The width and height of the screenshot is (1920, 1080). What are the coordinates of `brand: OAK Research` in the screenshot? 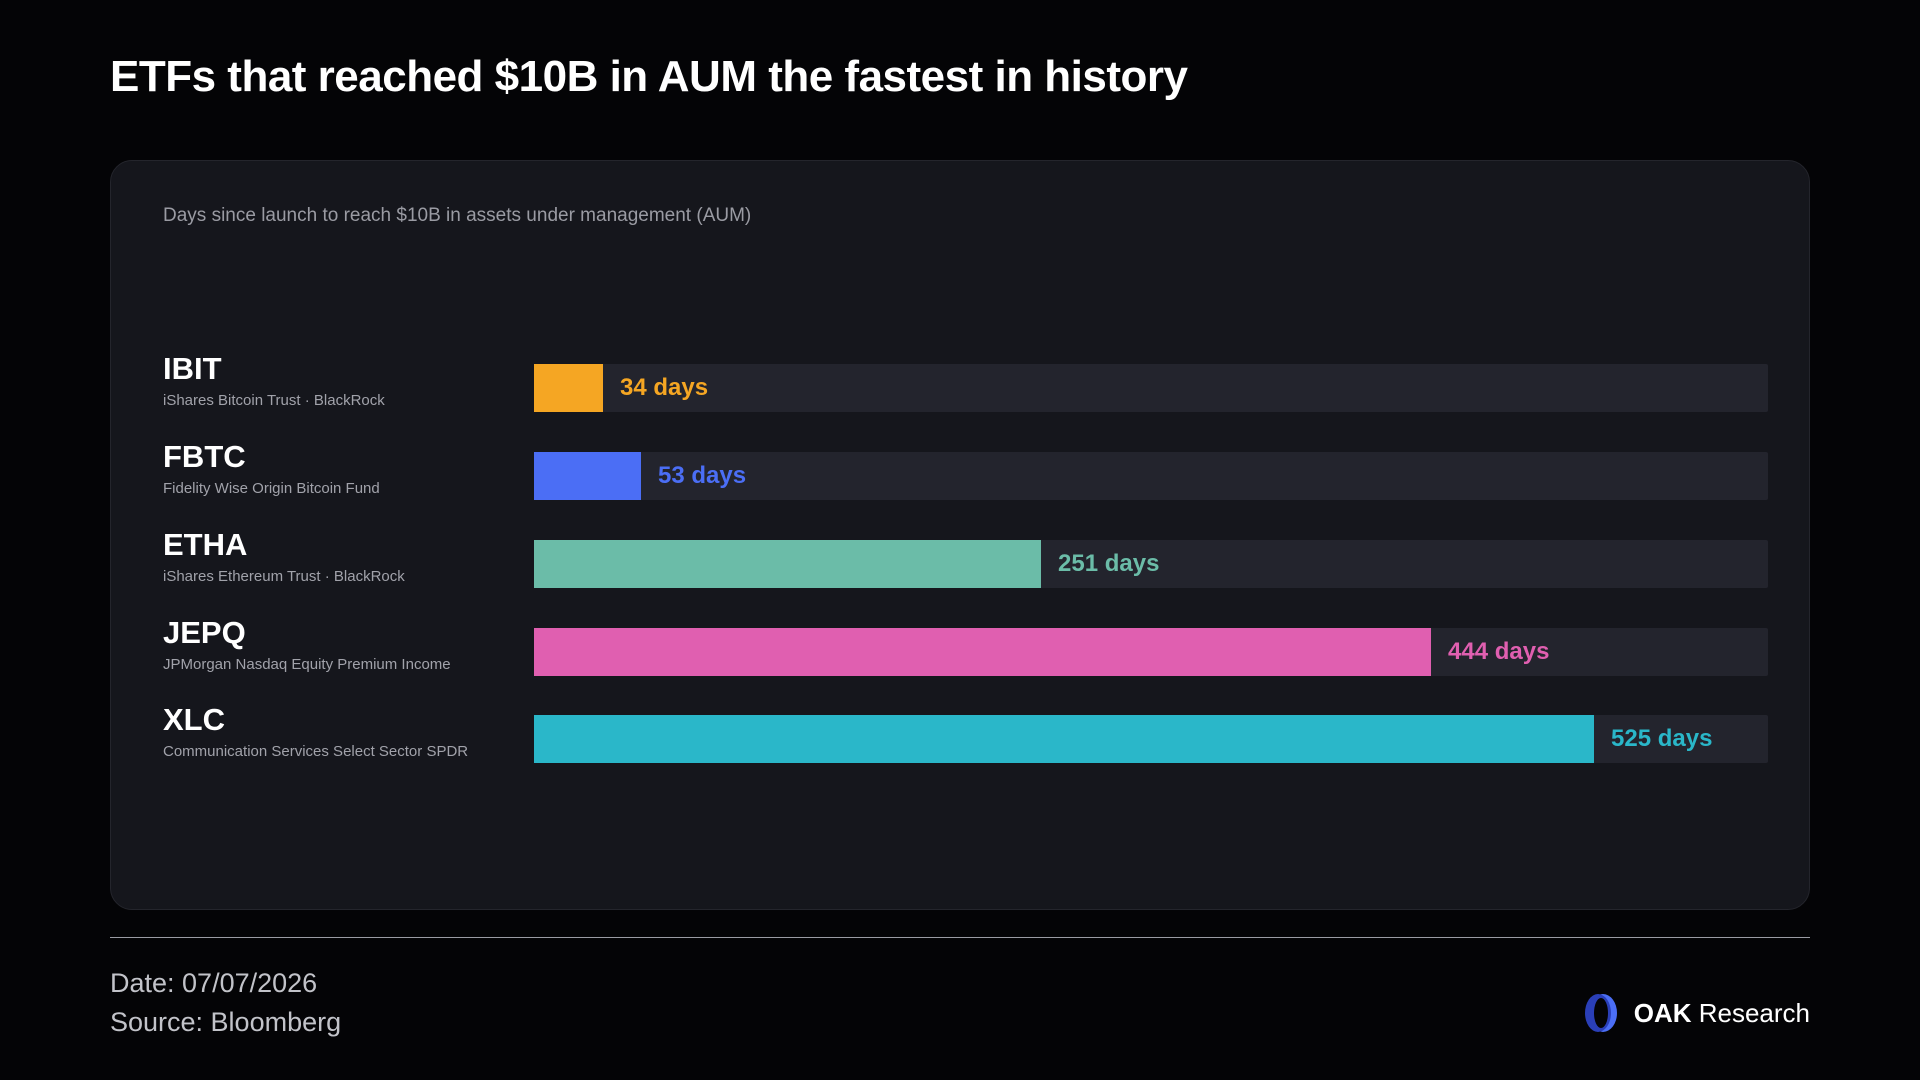 It's located at (1696, 1013).